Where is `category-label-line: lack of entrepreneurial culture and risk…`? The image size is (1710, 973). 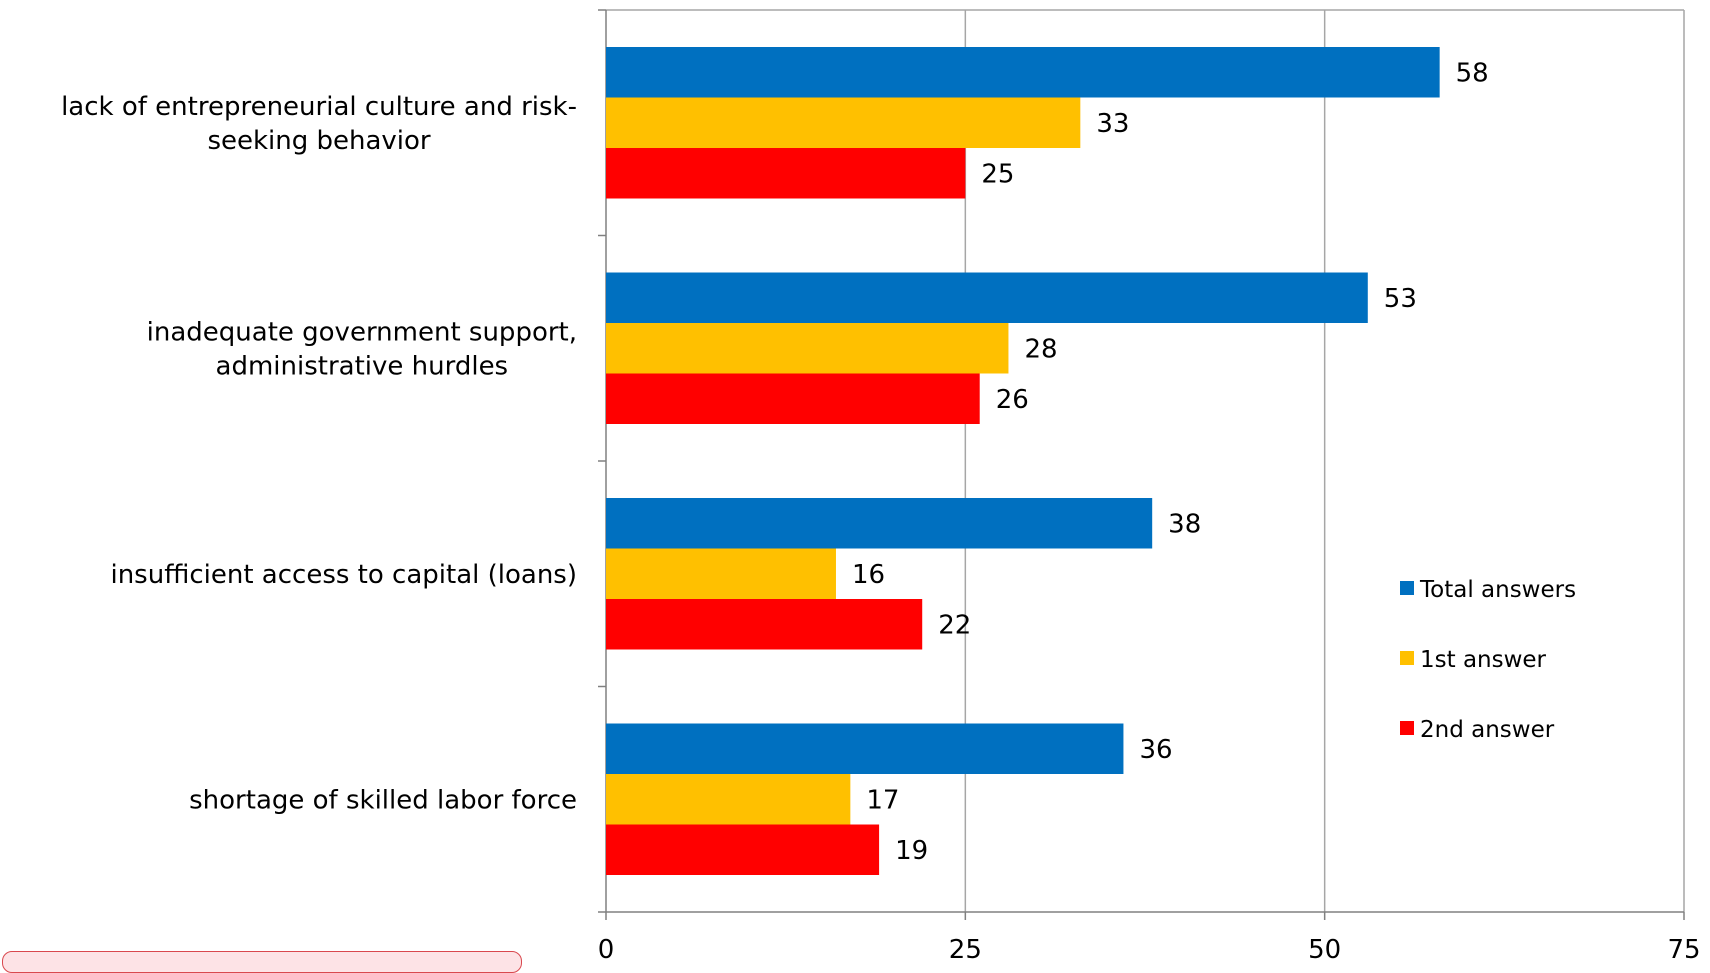 category-label-line: lack of entrepreneurial culture and risk… is located at coordinates (319, 107).